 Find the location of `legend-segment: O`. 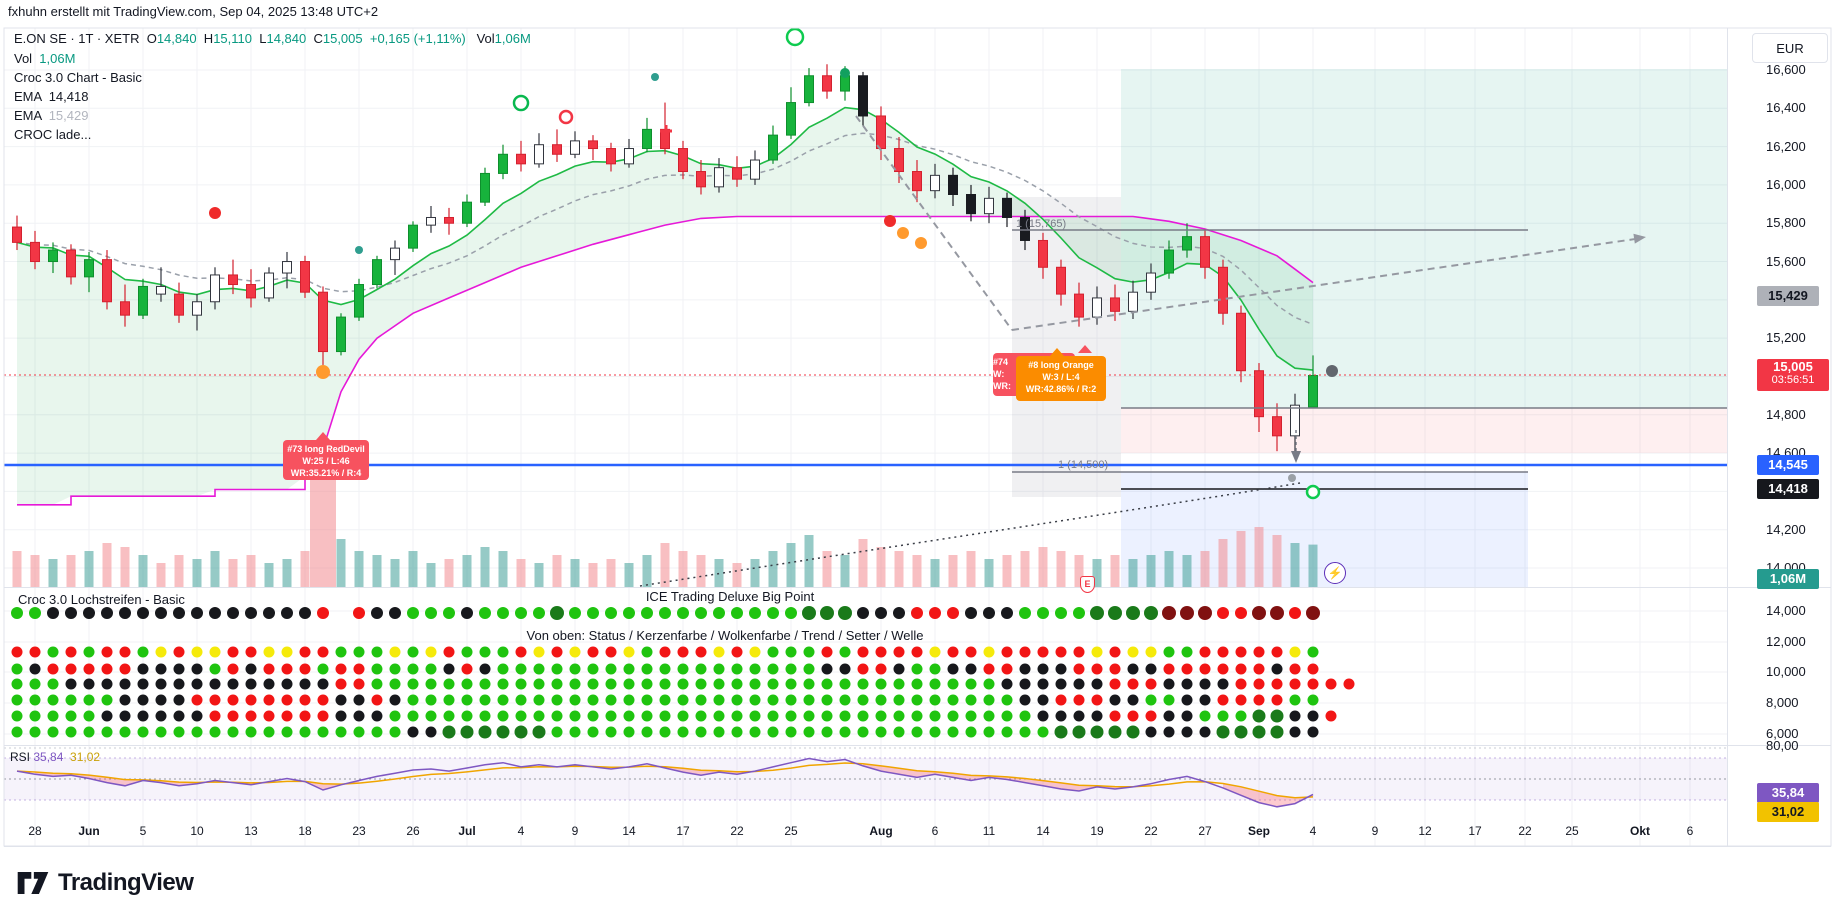

legend-segment: O is located at coordinates (151, 38).